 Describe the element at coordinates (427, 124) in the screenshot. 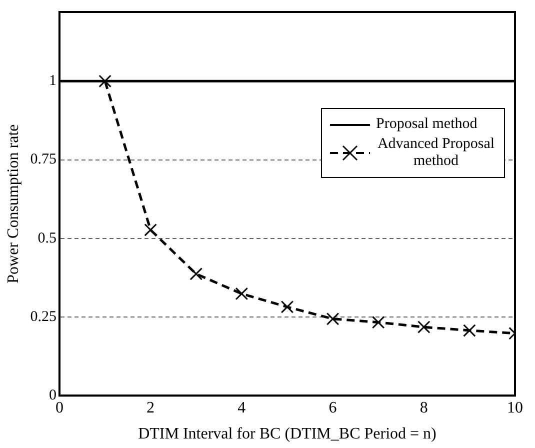

I see `legend-label: Proposal method` at that location.